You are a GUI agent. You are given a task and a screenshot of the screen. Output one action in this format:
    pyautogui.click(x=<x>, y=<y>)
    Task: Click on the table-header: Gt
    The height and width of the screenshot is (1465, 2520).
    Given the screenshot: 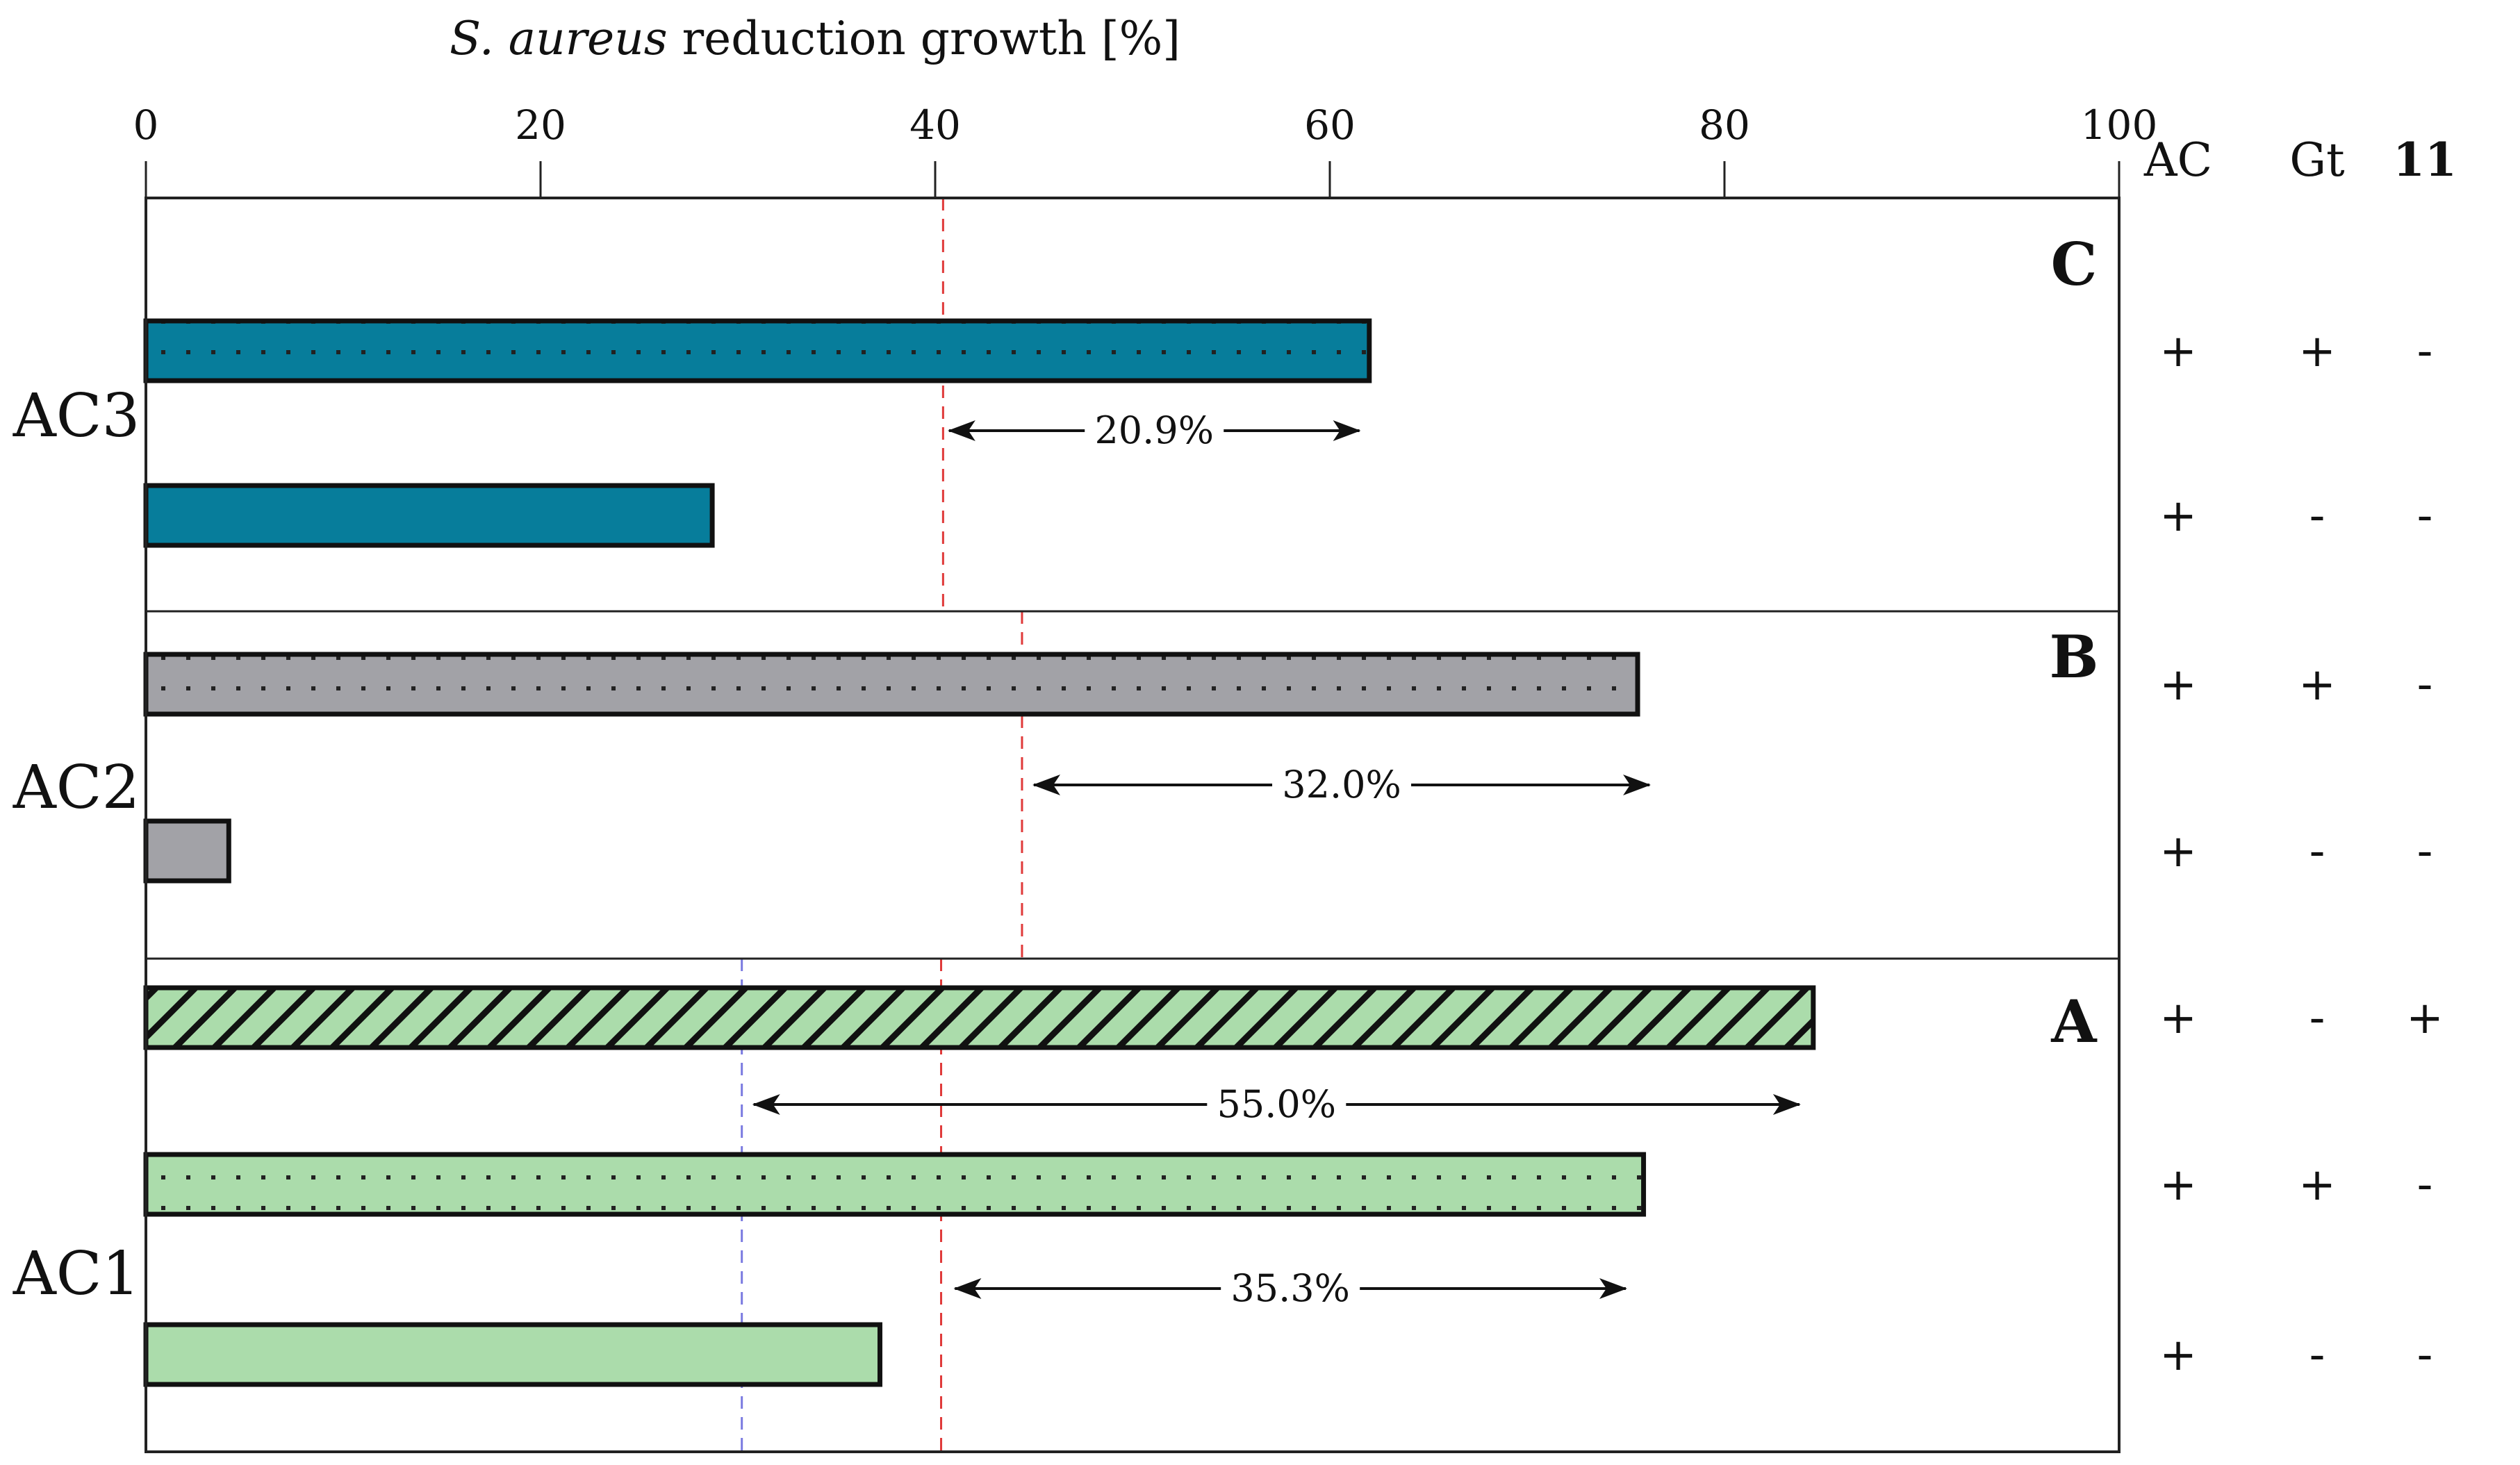 What is the action you would take?
    pyautogui.click(x=2316, y=160)
    